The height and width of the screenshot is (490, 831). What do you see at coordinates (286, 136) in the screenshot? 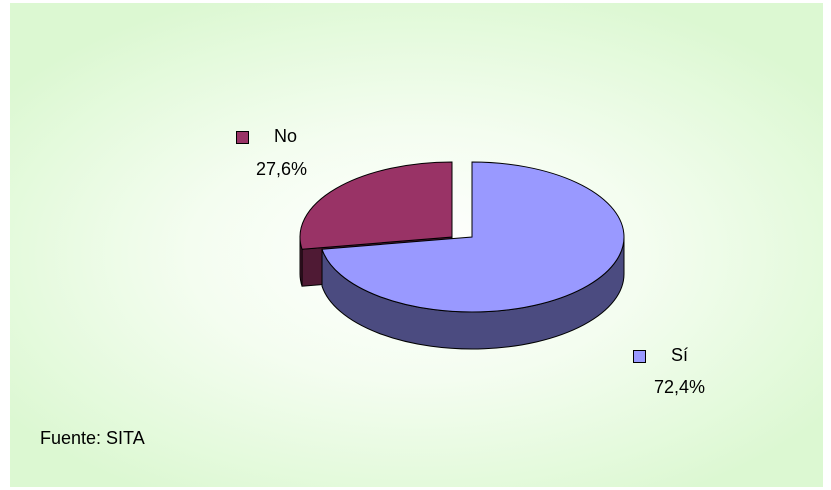
I see `legend-label-no: No` at bounding box center [286, 136].